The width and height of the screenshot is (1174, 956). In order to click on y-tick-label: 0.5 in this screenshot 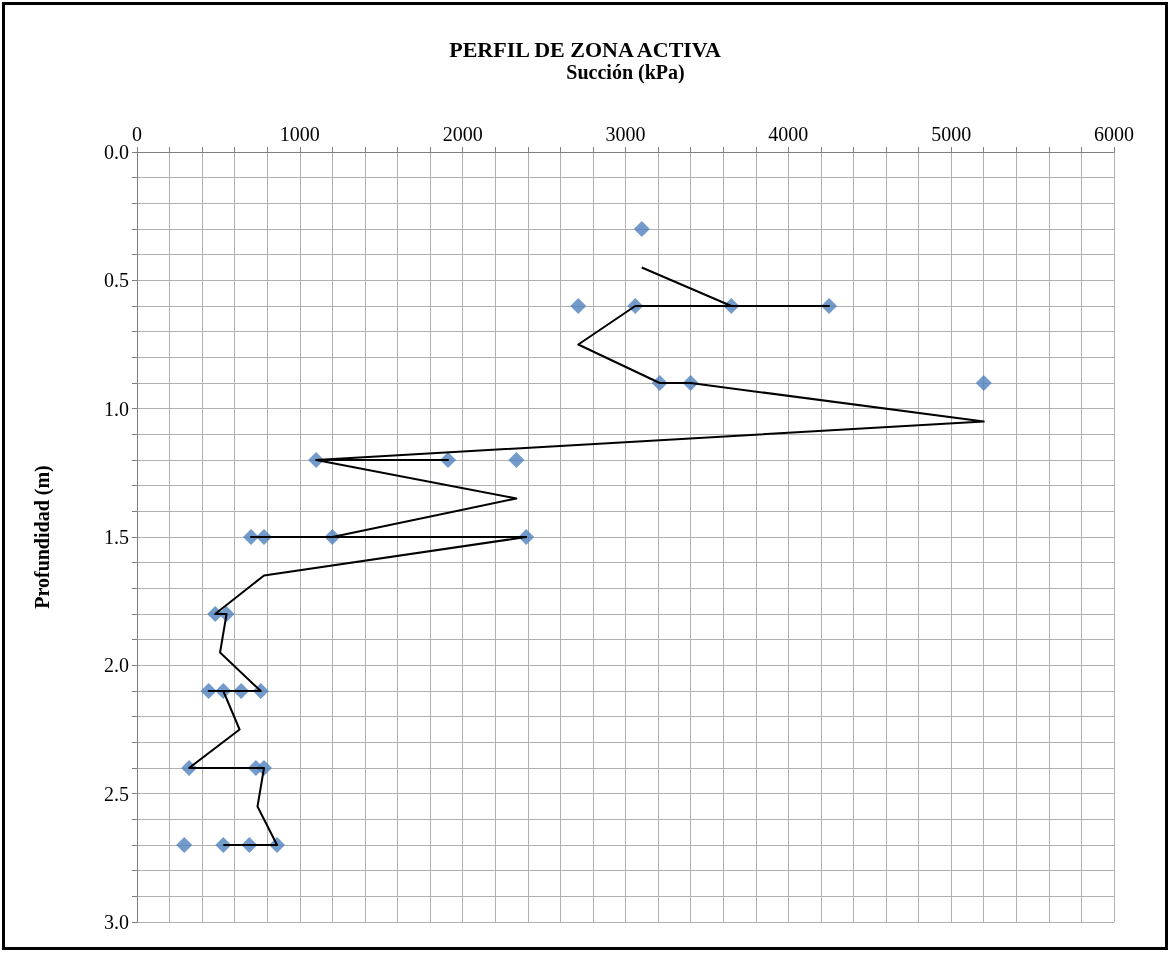, I will do `click(116, 280)`.